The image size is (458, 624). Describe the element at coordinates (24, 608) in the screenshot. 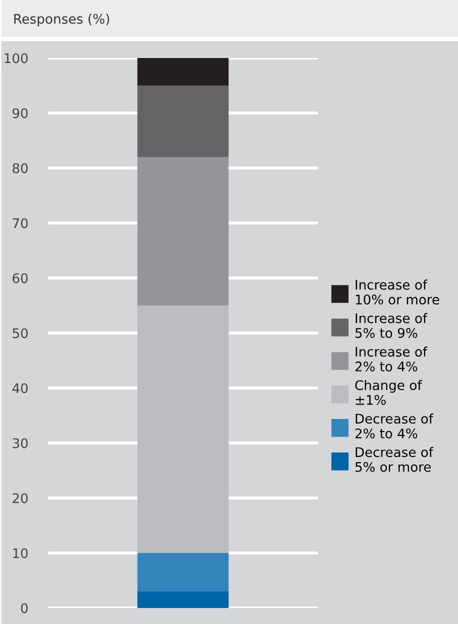

I see `y-tick-label: 0` at that location.